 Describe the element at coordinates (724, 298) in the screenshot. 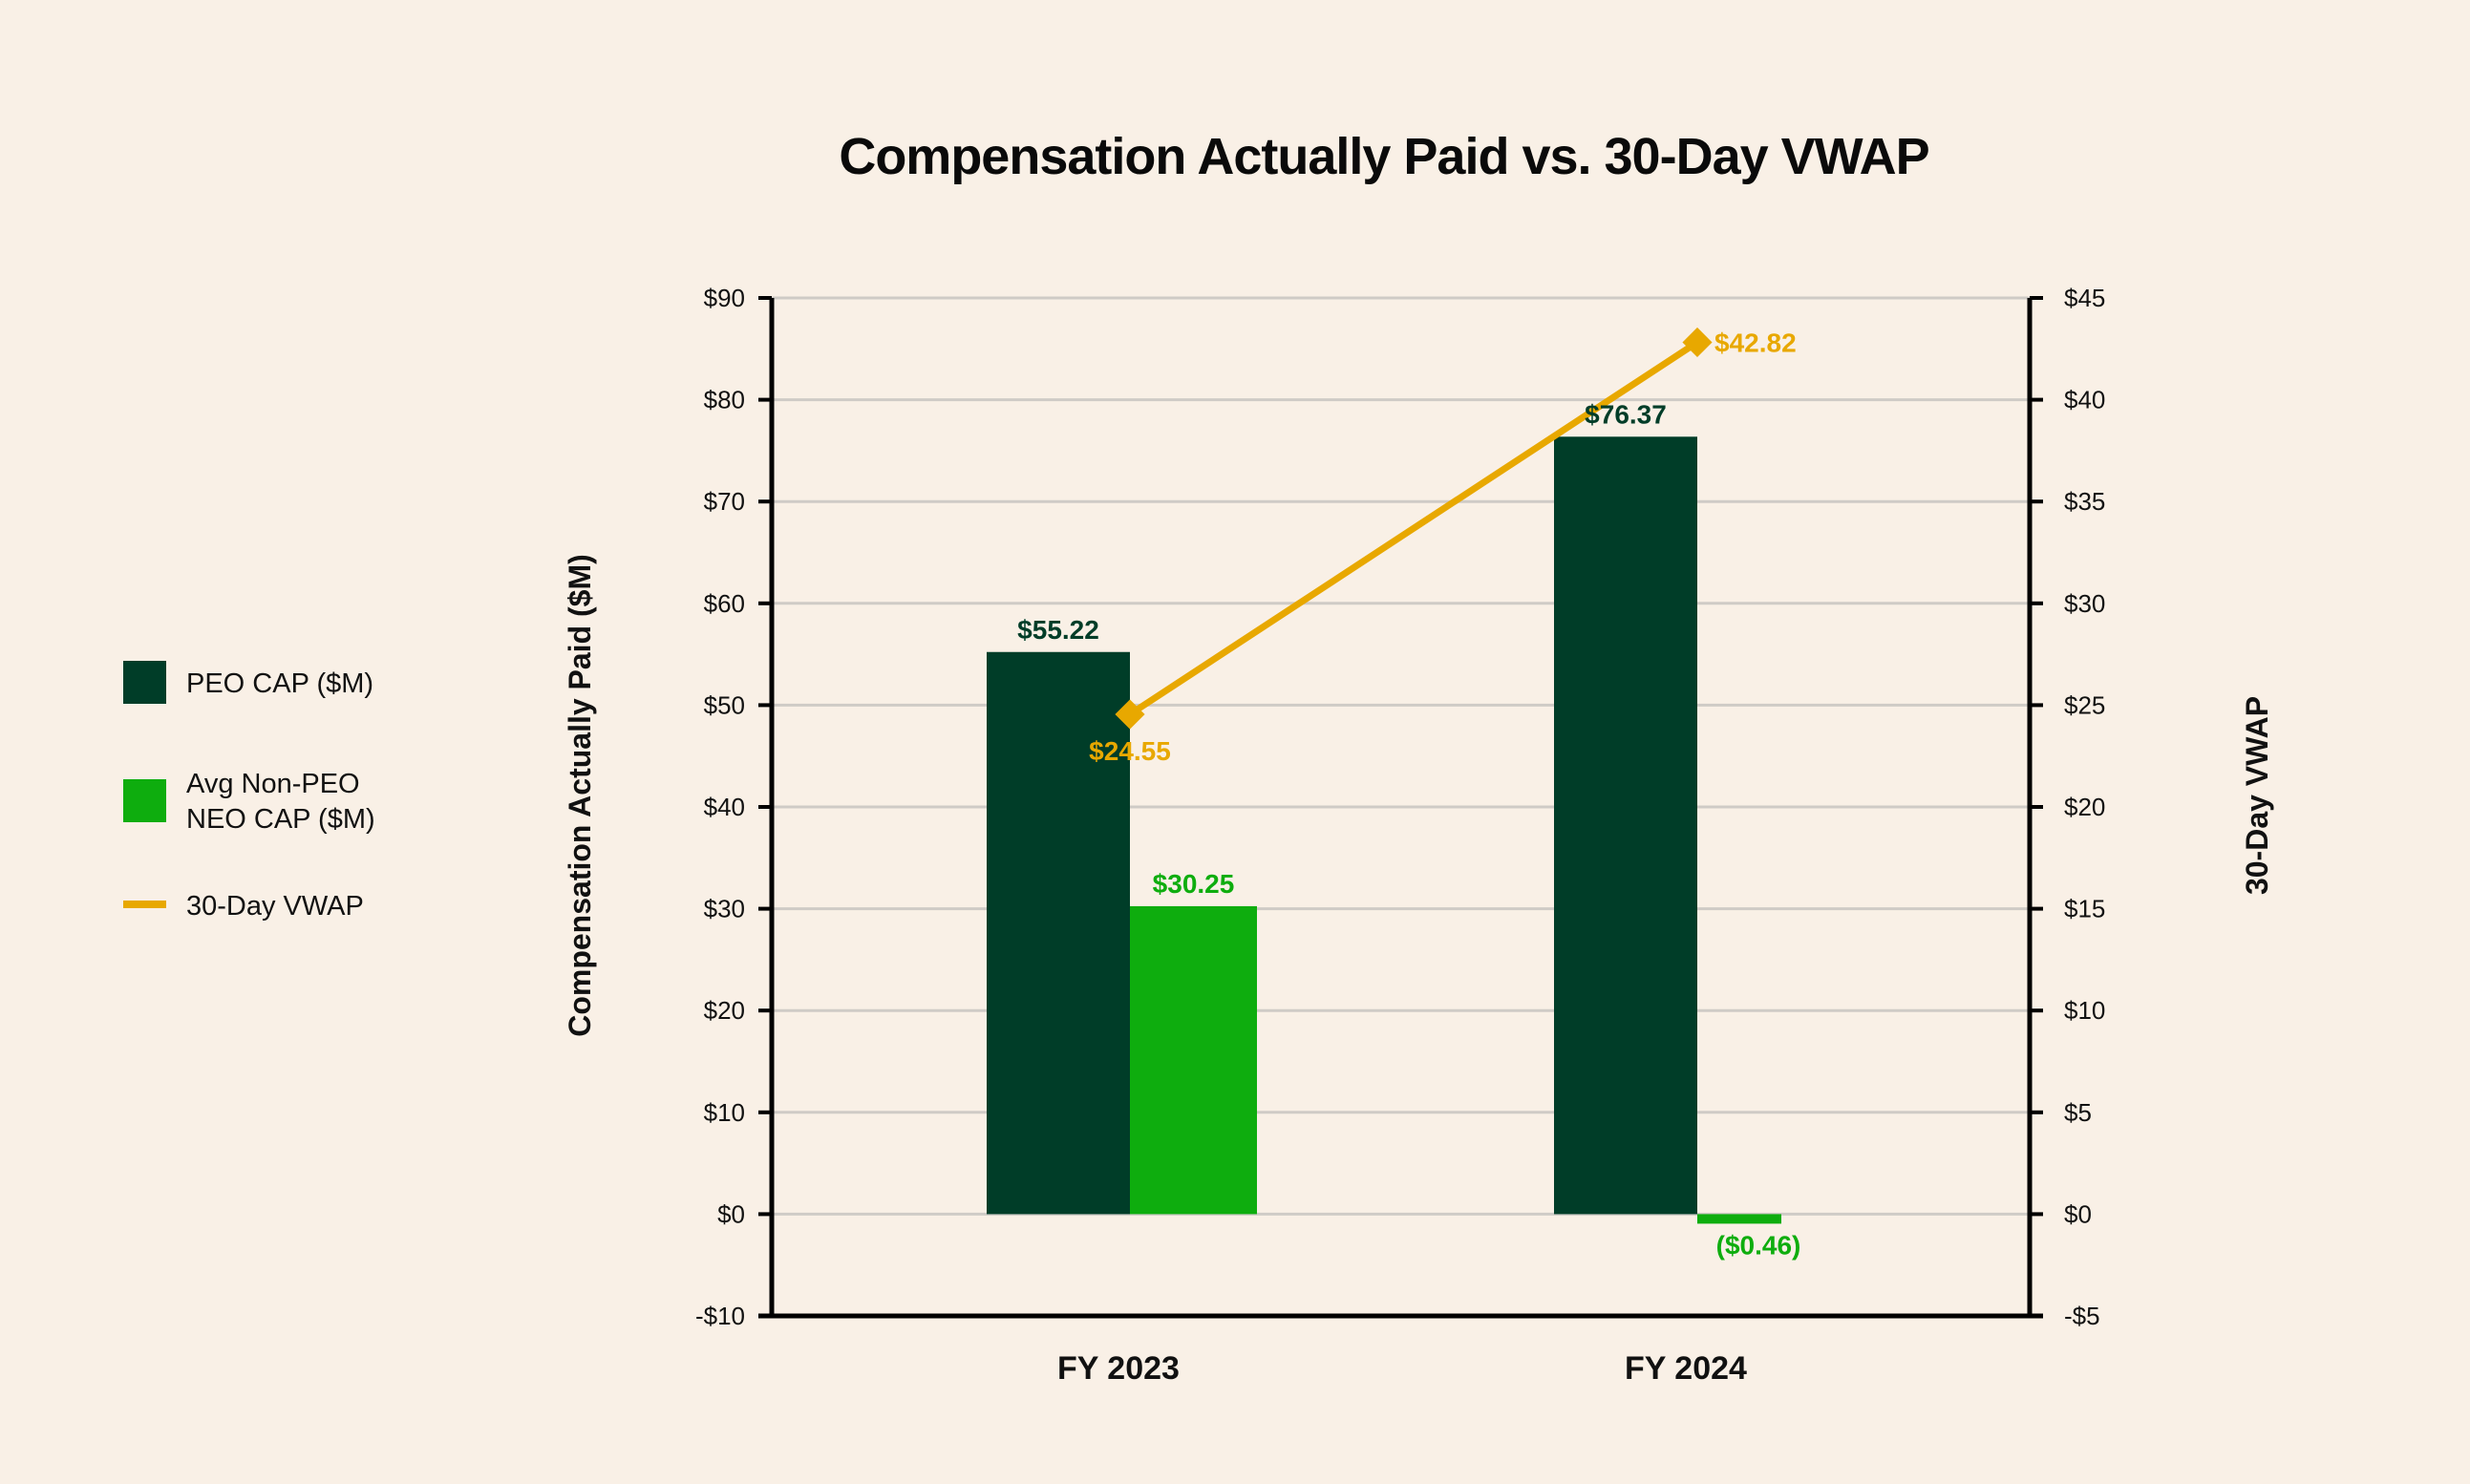

I see `y-tick-label: $90` at that location.